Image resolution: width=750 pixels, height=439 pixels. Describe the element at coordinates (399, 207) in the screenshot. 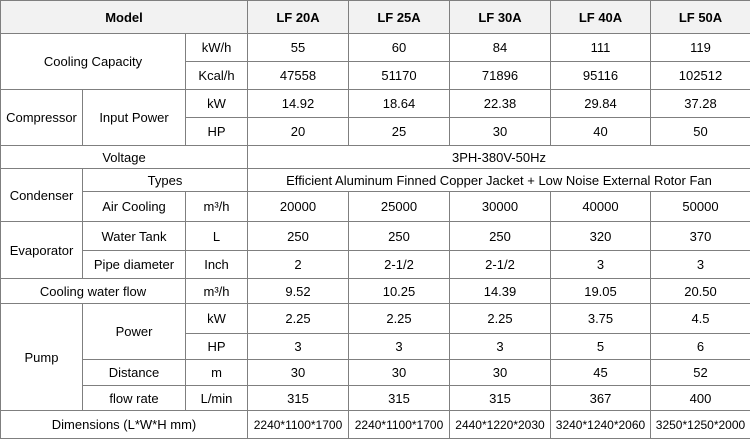

I see `value-cell: 25000` at that location.